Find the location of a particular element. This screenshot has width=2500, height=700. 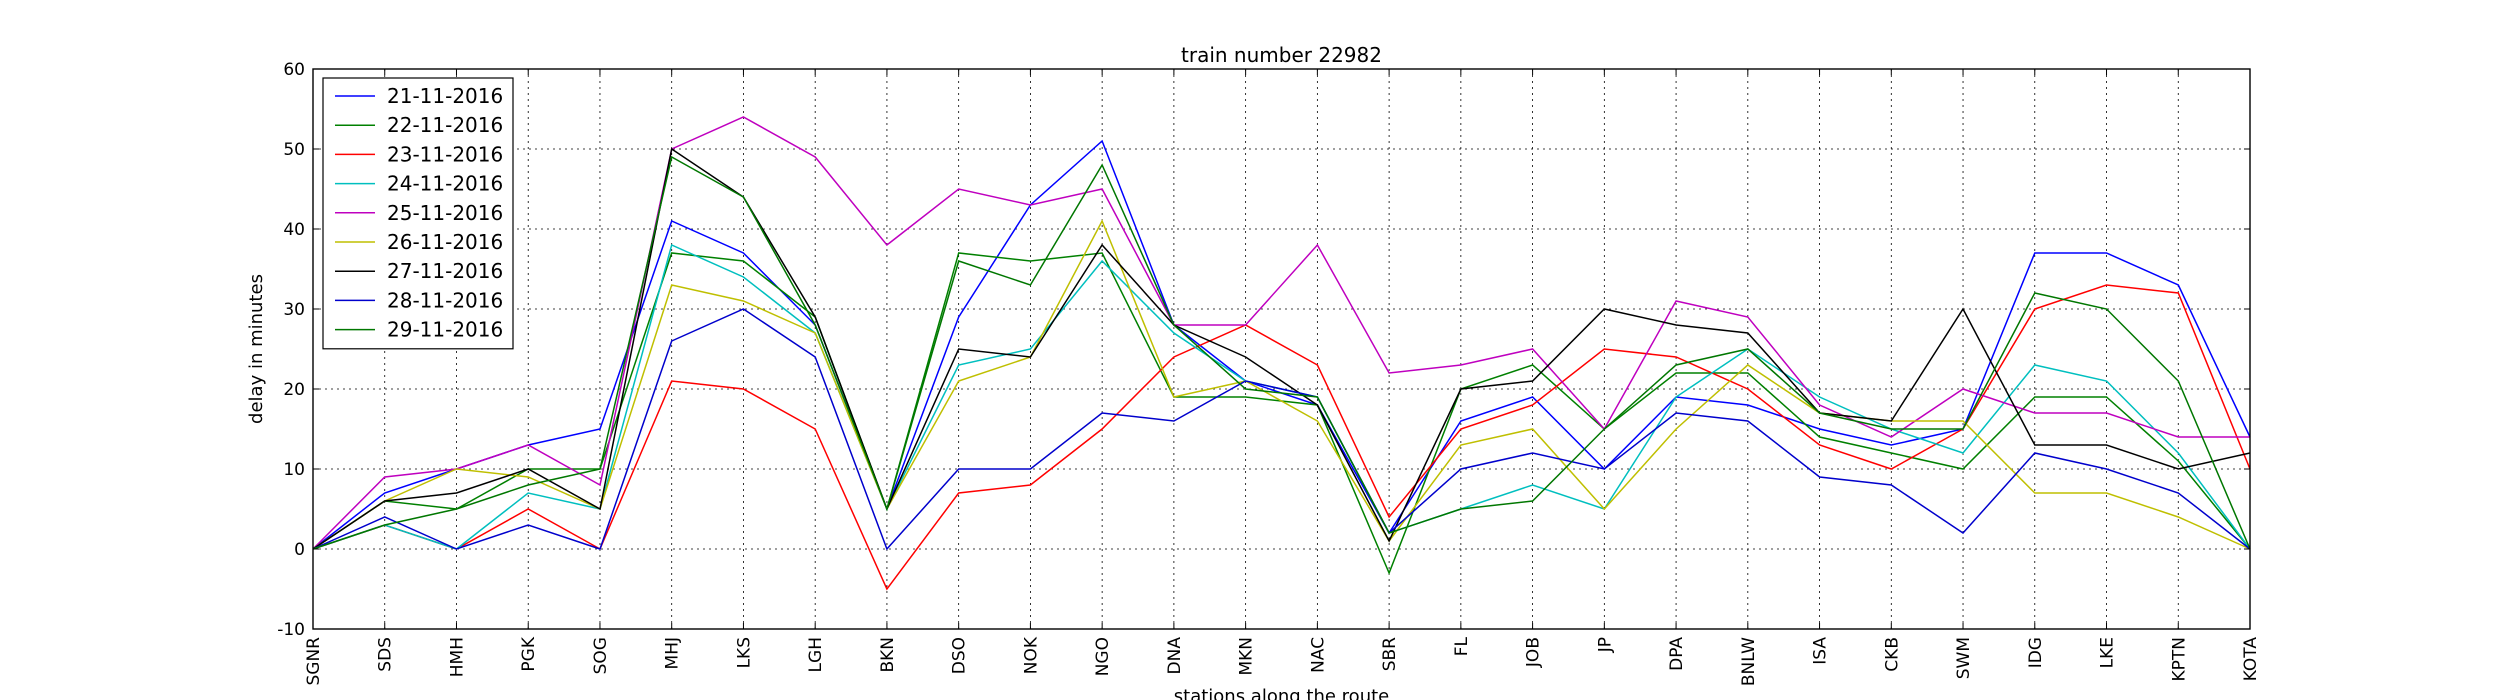

x-tick-label: LGH is located at coordinates (816, 654).